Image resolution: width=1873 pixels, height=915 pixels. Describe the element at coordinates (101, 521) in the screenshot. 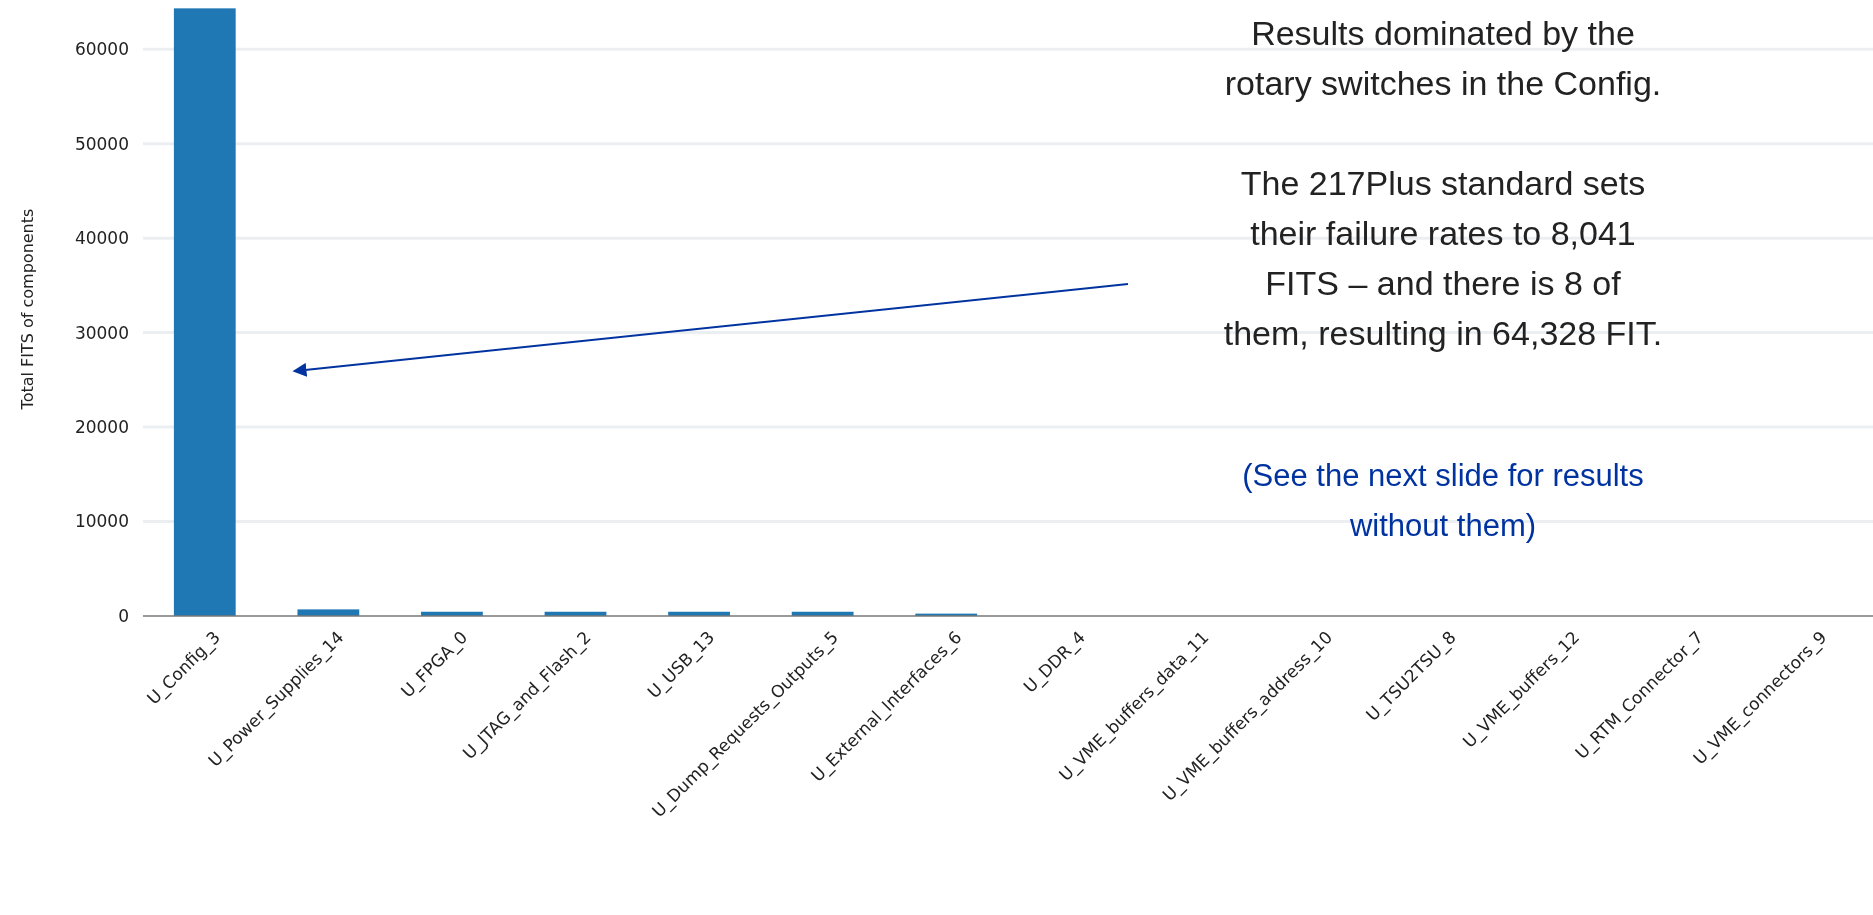

I see `y-tick-label: 10000` at that location.